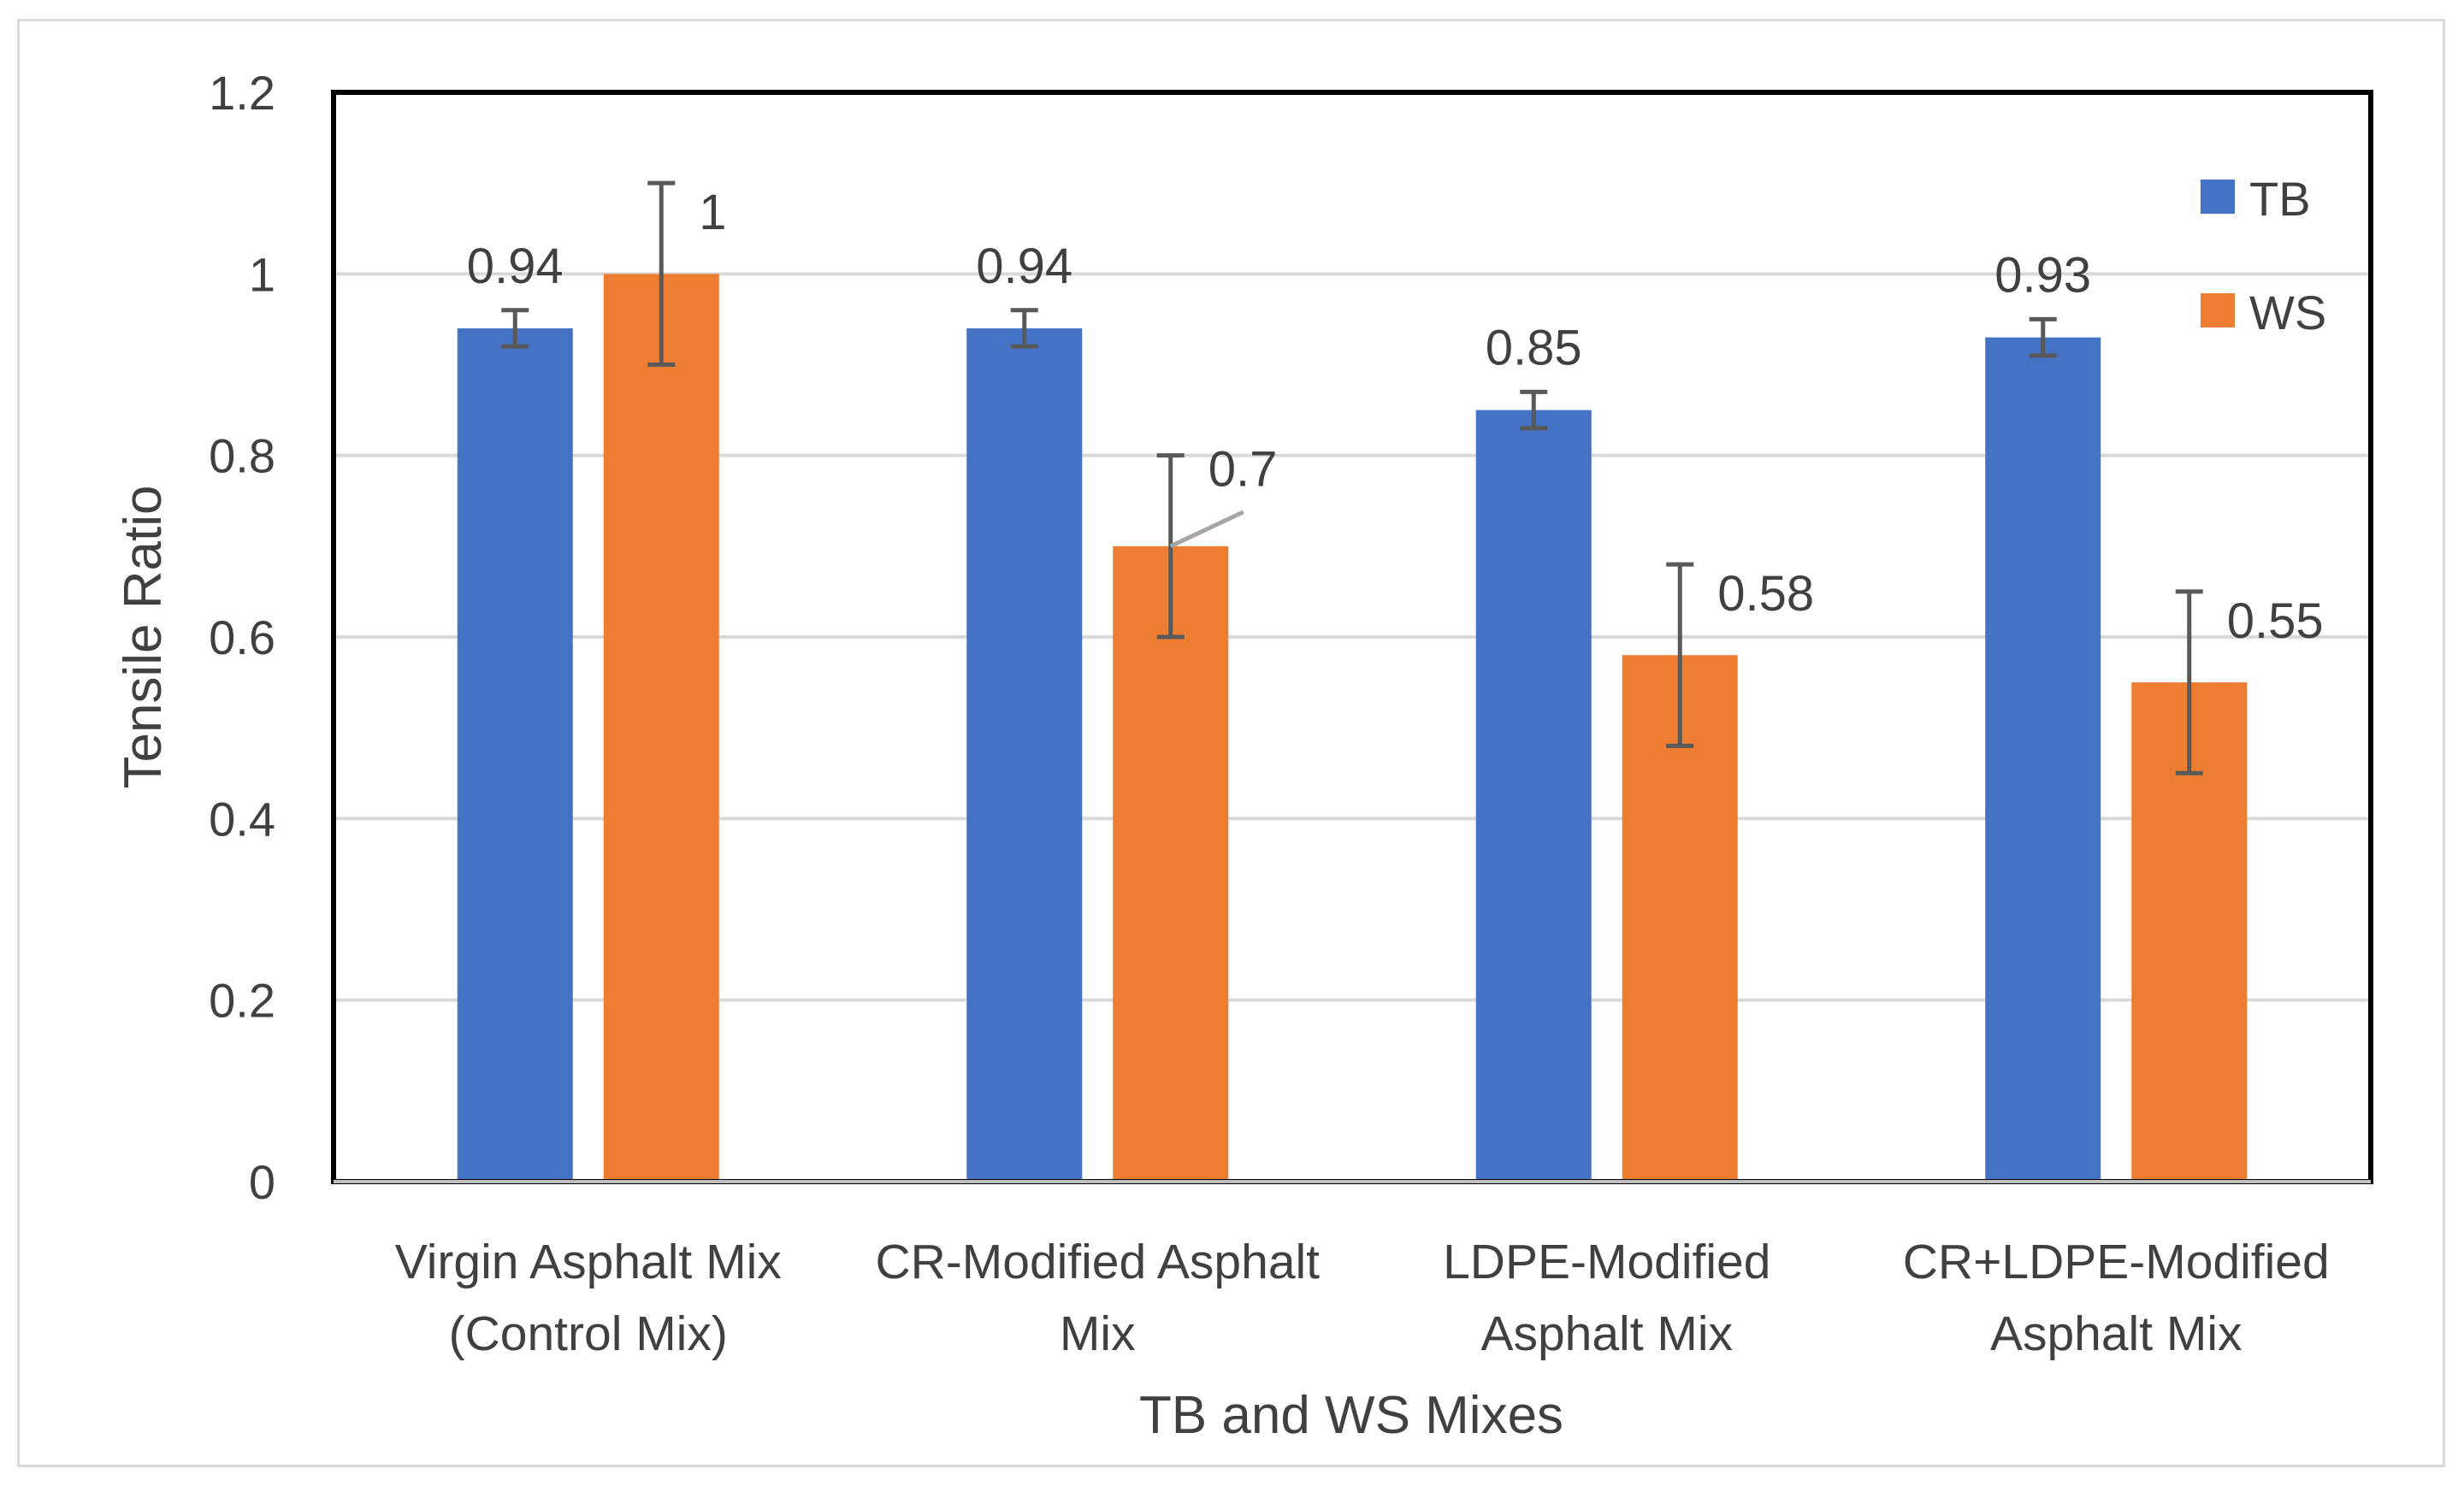 This screenshot has width=2464, height=1486. I want to click on y-tick-label: 0.4, so click(242, 819).